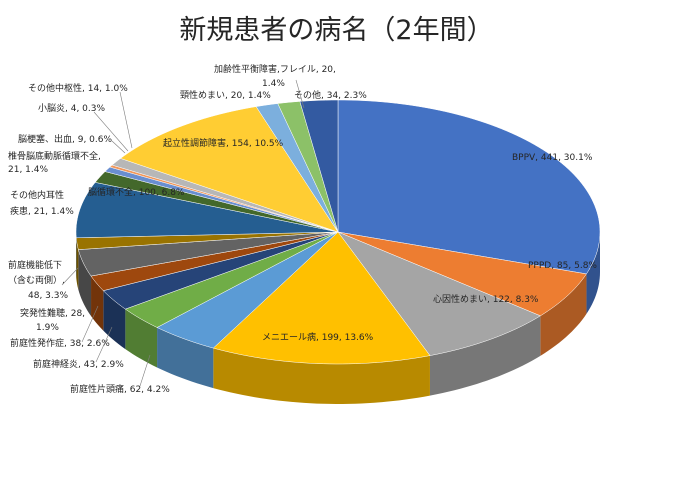  Describe the element at coordinates (462, 274) in the screenshot. I see `slice-1-top` at that location.